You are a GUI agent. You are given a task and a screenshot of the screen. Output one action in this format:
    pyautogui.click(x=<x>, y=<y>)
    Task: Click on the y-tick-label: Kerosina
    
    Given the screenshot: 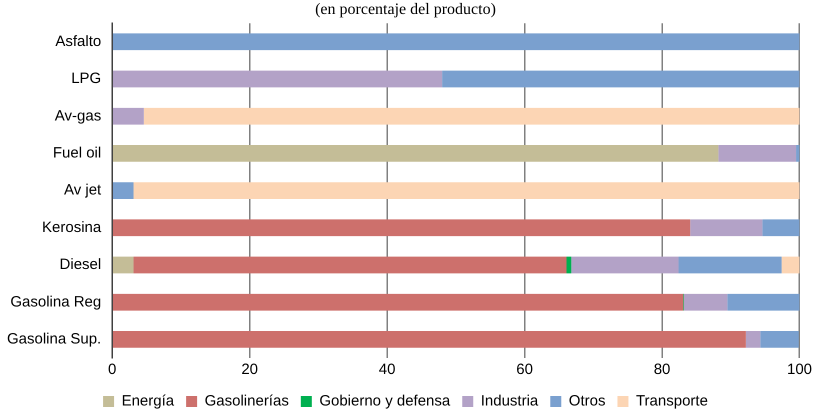 What is the action you would take?
    pyautogui.click(x=72, y=227)
    